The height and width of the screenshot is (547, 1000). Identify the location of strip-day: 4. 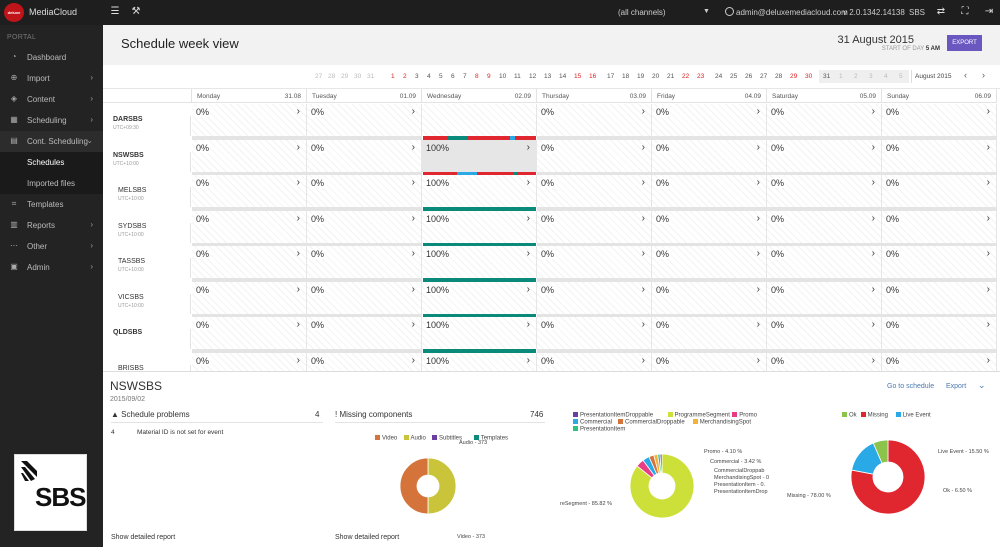
(886, 76).